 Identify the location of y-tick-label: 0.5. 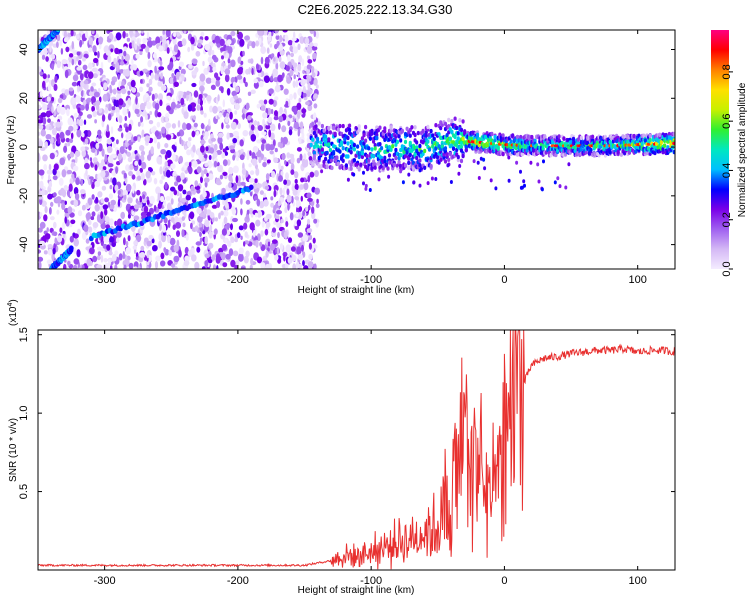
(24, 491).